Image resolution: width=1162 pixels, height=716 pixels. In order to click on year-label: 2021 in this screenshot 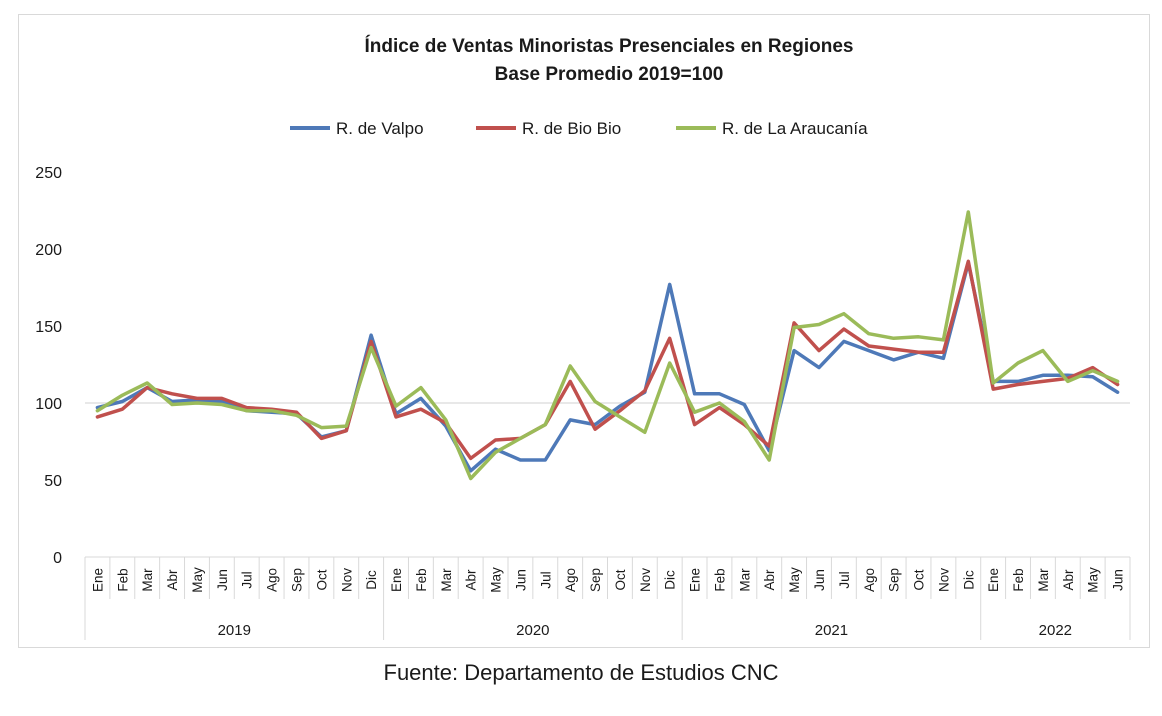, I will do `click(831, 630)`.